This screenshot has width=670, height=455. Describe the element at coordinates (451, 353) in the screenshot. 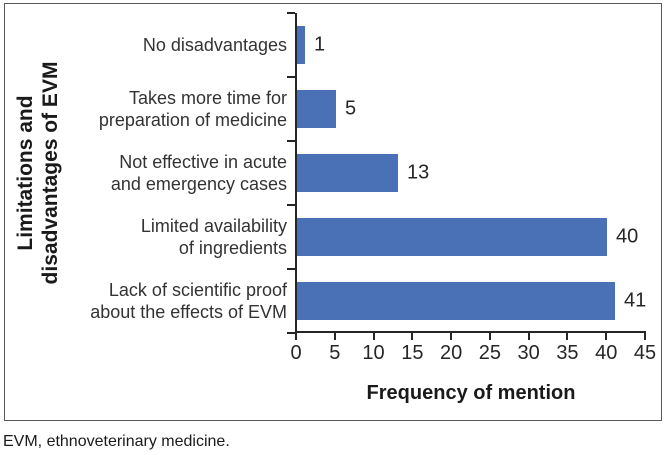

I see `x-axis-tick-label: 20` at that location.